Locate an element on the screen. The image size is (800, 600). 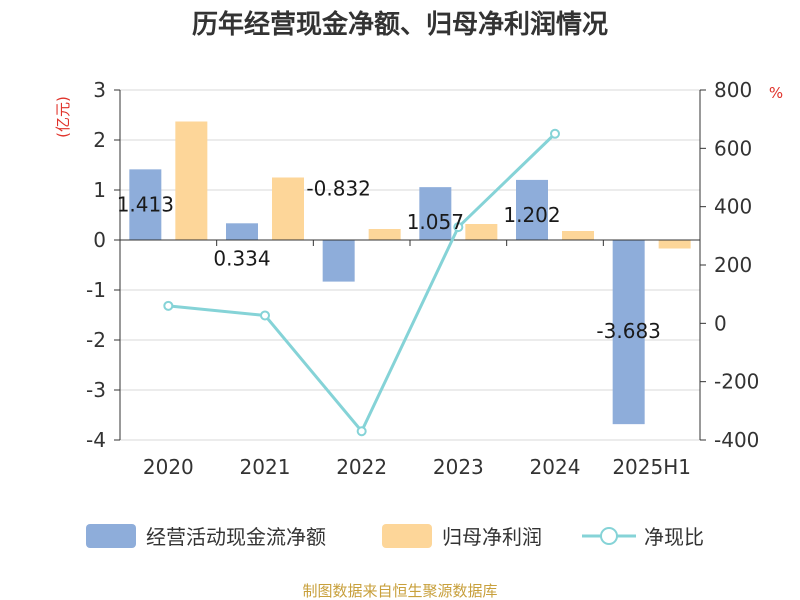
cash-flow-data-label: 1.057 is located at coordinates (435, 222).